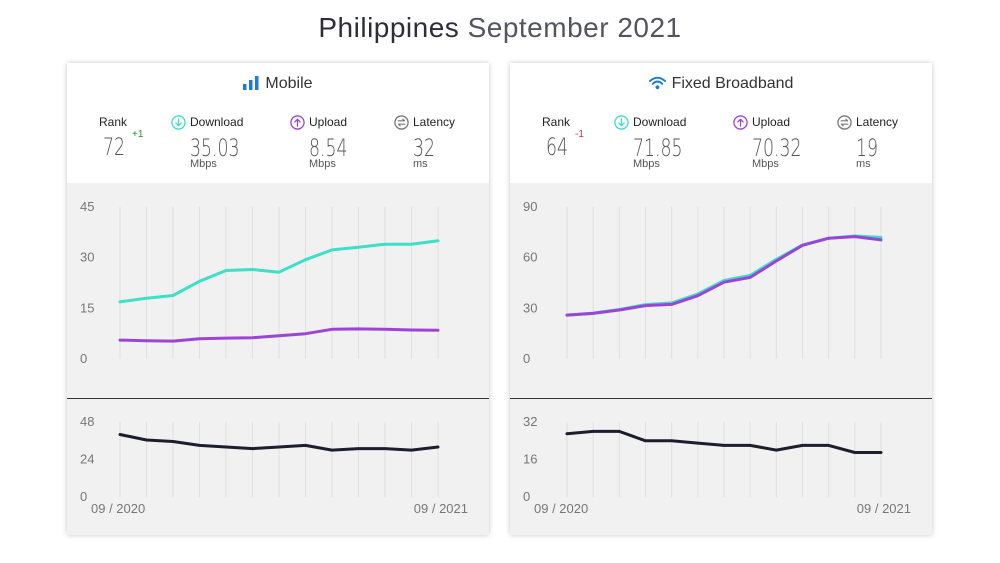 This screenshot has height=563, width=1000. I want to click on speed-y-tick-label: 90, so click(530, 206).